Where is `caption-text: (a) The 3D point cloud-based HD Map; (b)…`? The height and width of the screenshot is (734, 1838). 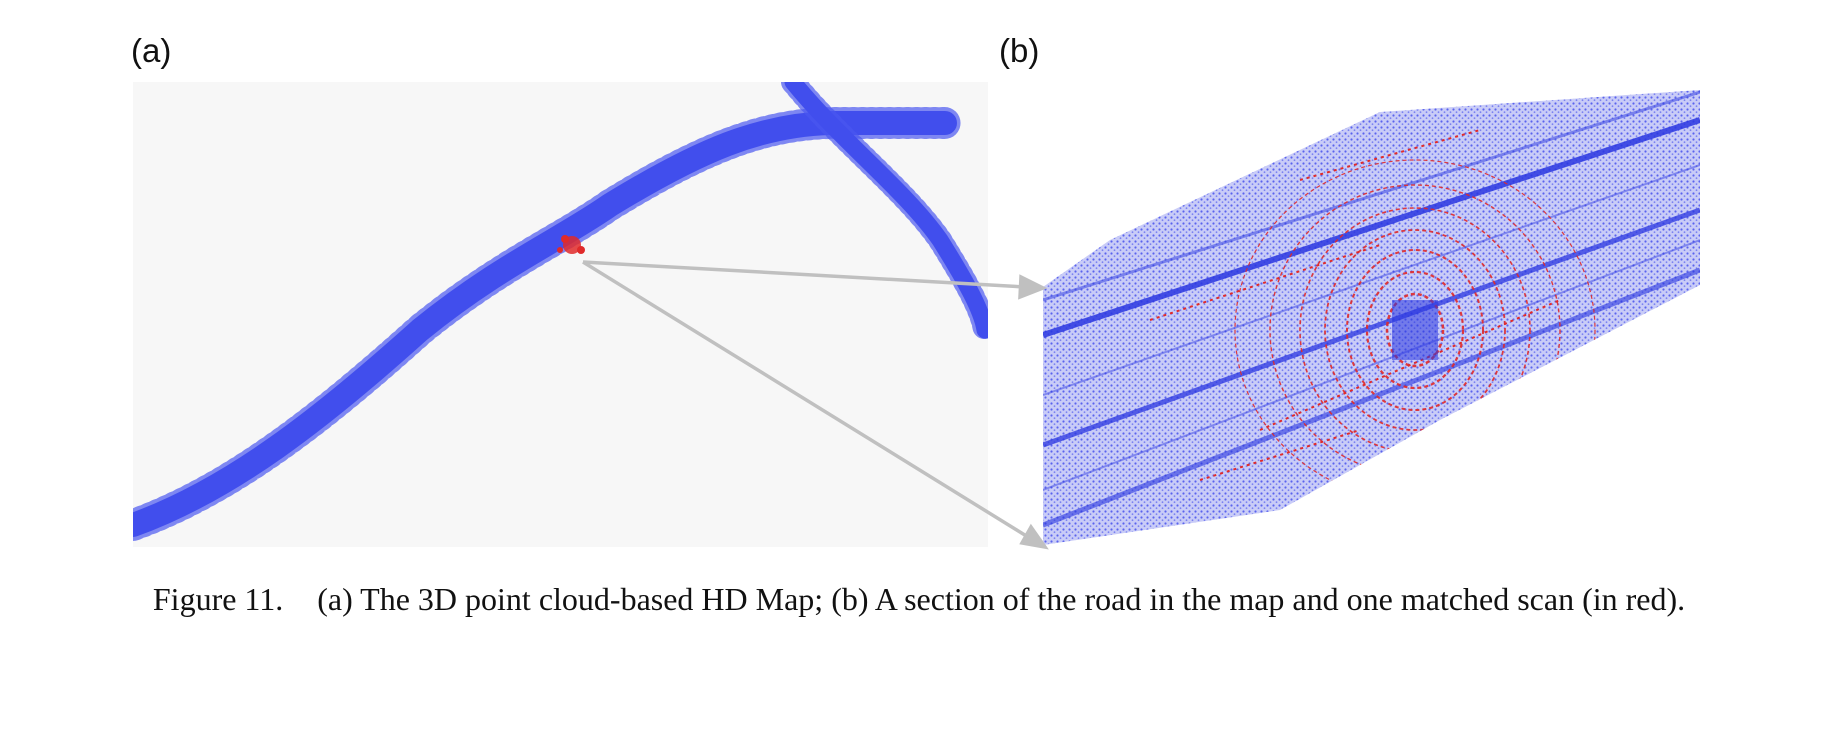
caption-text: (a) The 3D point cloud-based HD Map; (b)… is located at coordinates (1001, 599).